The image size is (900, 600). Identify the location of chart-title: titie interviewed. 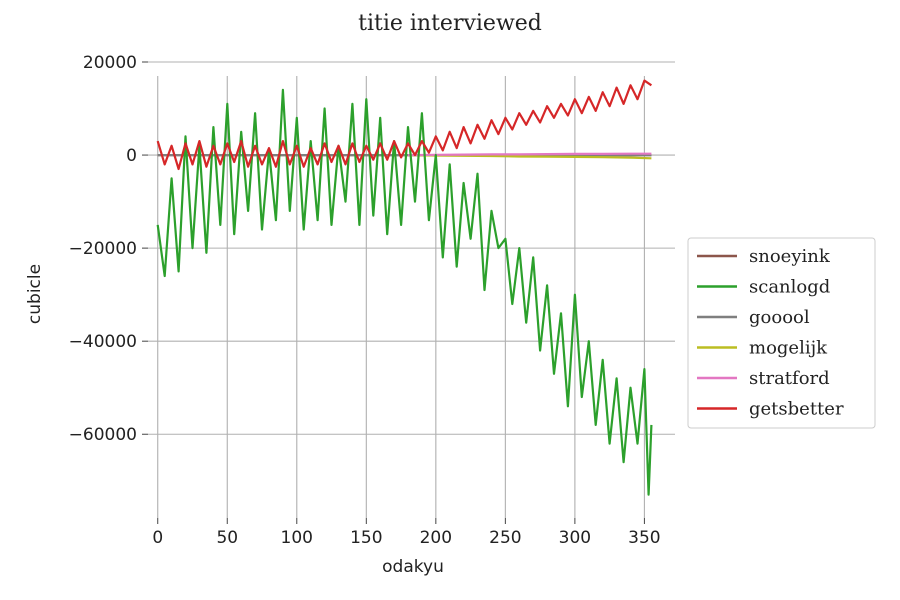
(450, 23).